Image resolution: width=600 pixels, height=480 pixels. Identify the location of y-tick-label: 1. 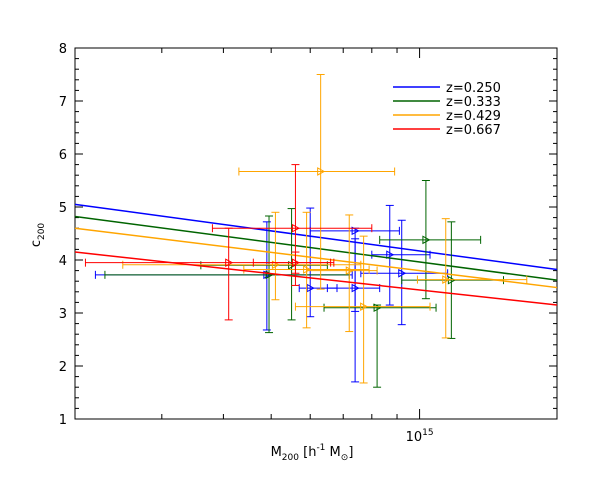
(63, 420).